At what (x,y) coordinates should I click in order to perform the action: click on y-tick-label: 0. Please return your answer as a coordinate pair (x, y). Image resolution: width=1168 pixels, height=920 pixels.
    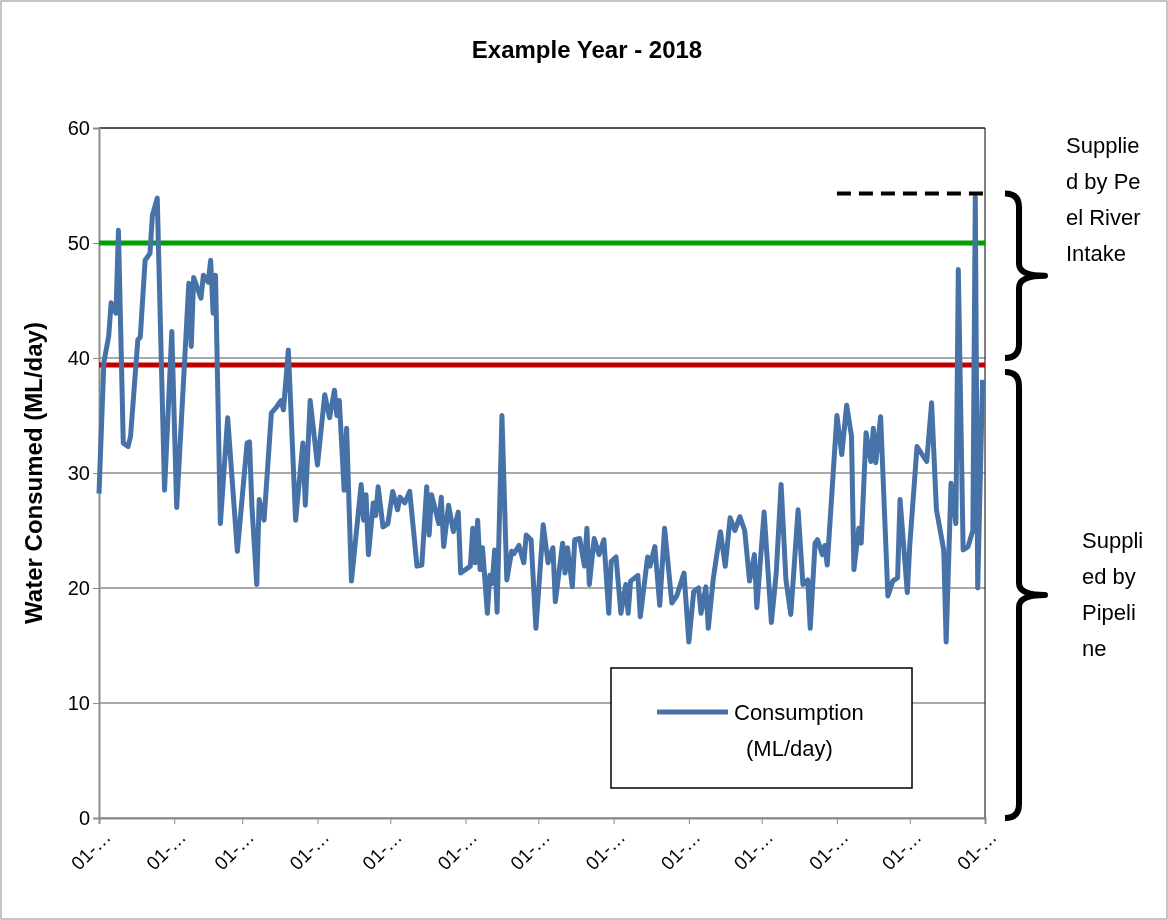
    Looking at the image, I should click on (84, 817).